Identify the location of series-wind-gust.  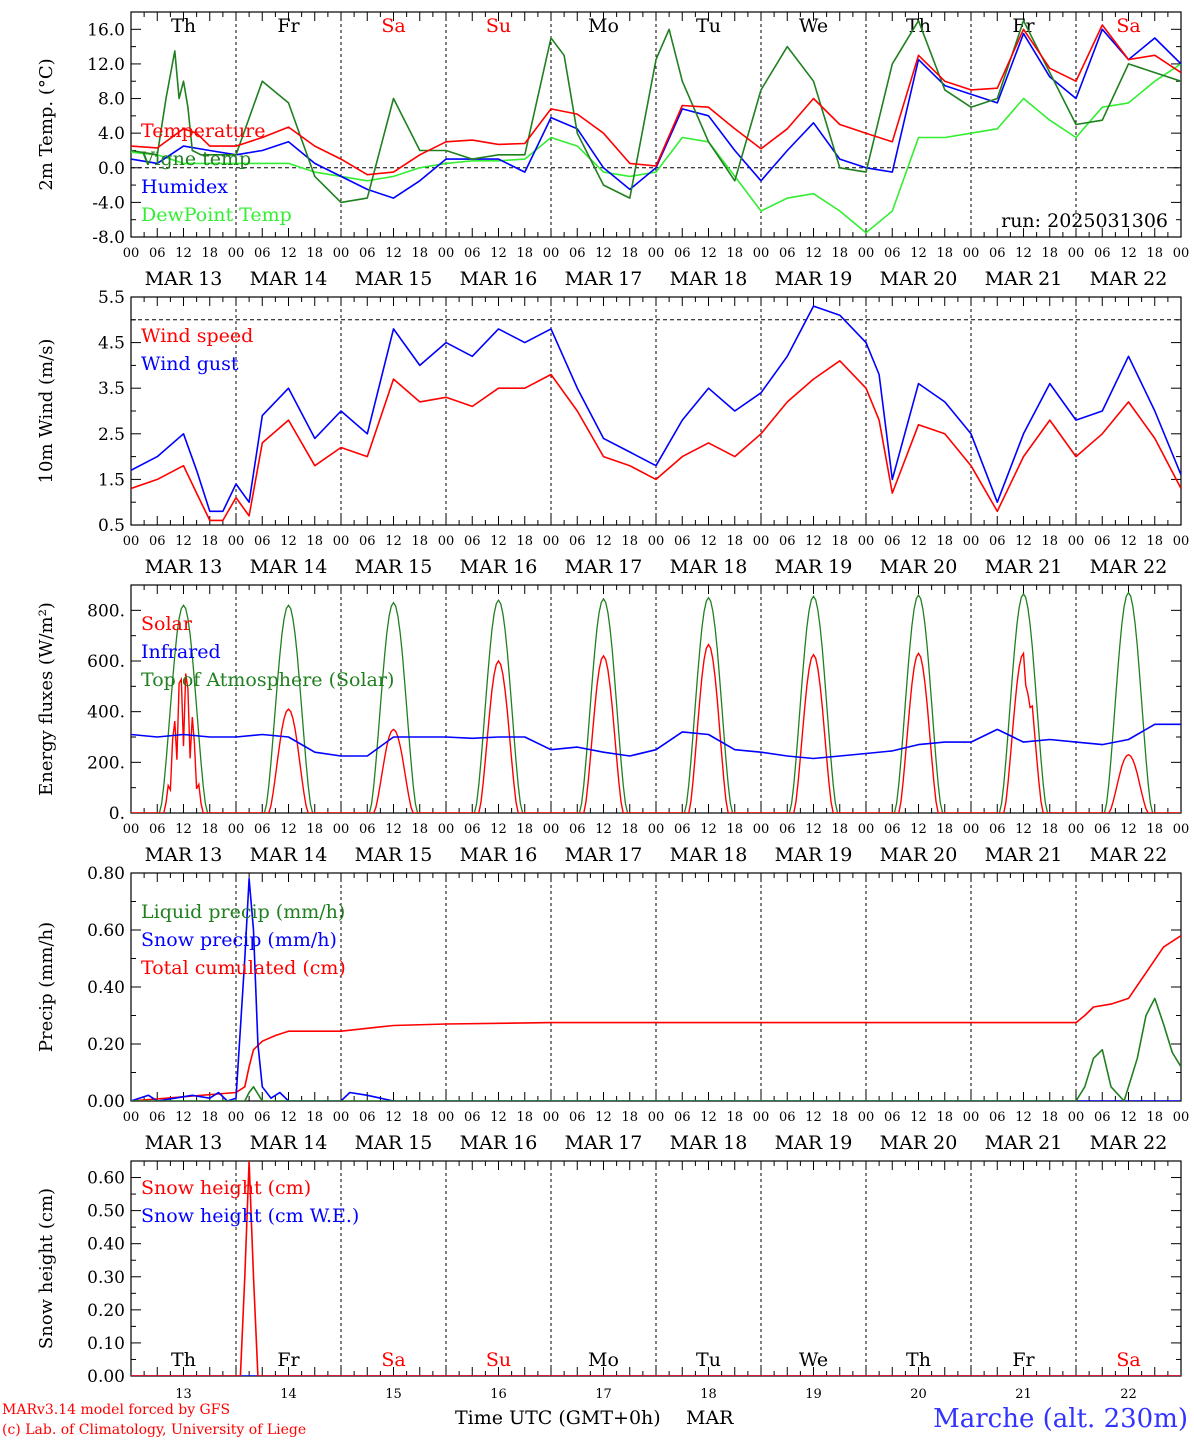
(656, 409).